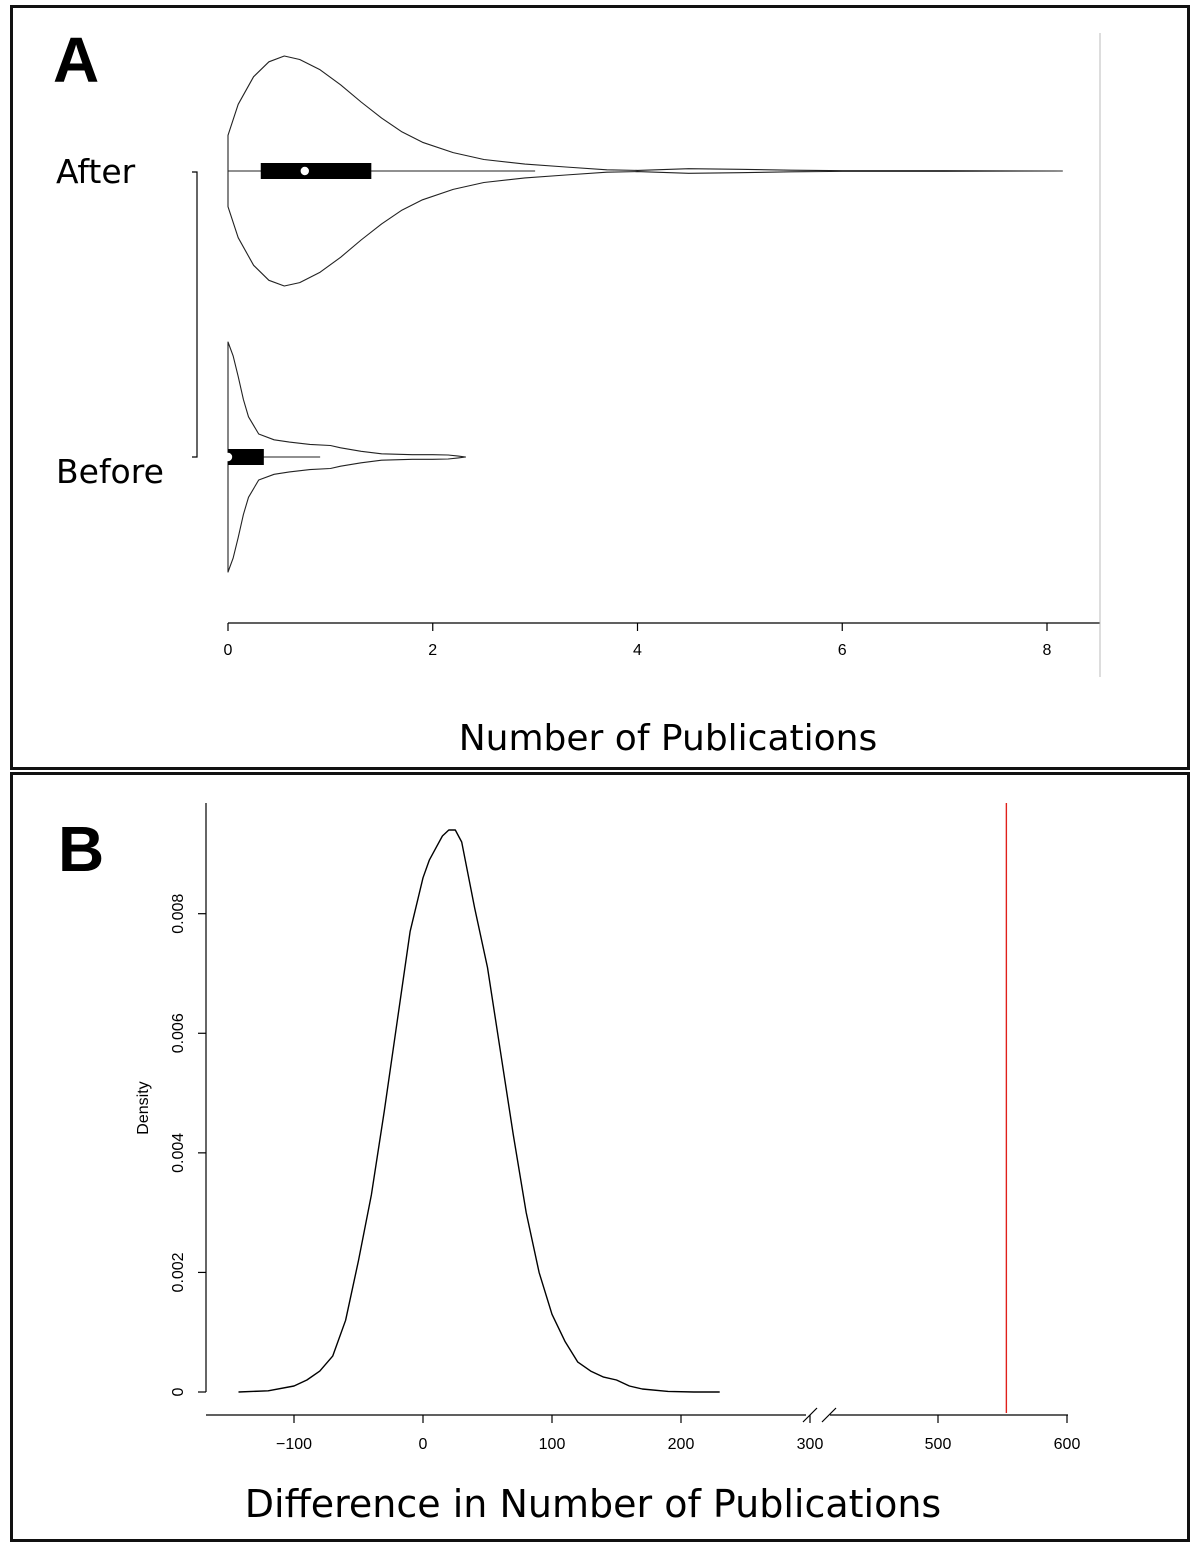 This screenshot has height=1542, width=1194. I want to click on x-tick-label-a: 2, so click(432, 650).